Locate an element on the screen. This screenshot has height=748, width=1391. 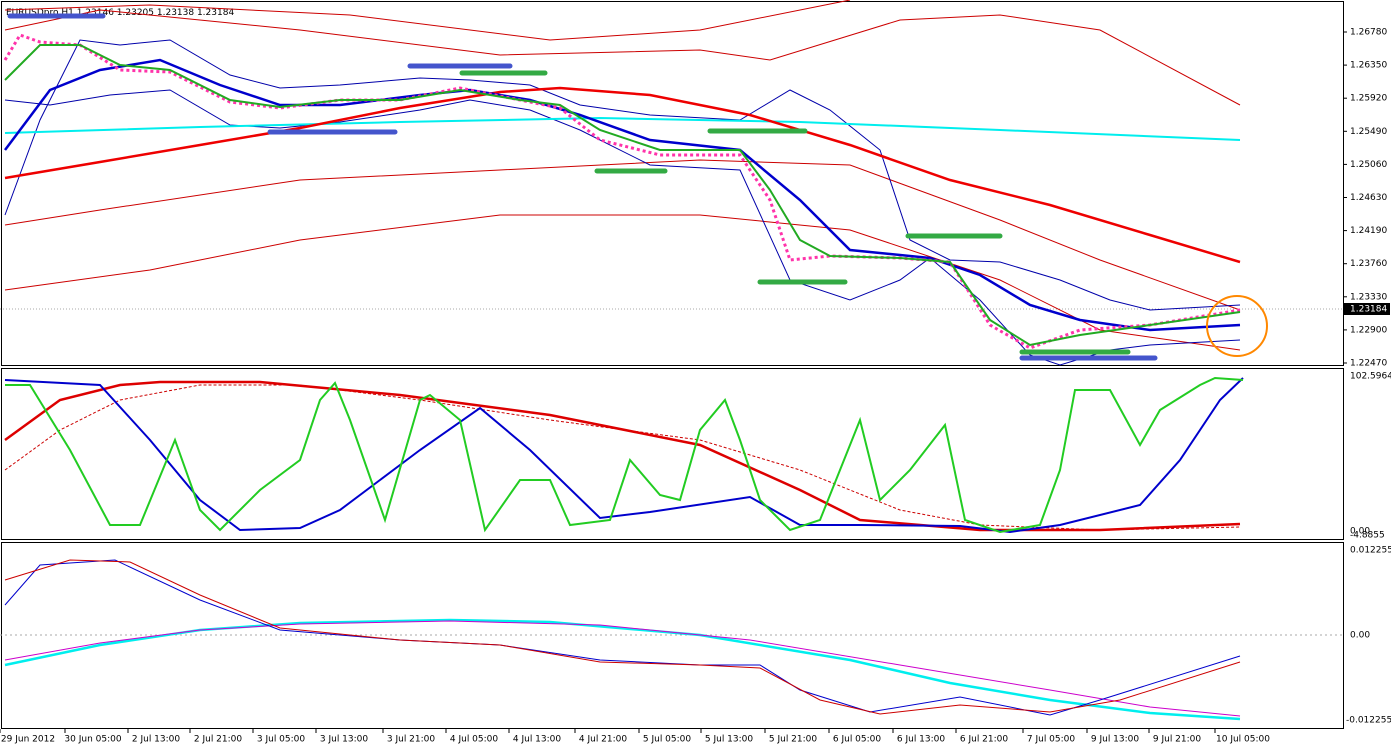
osc-bottom: -4.8855 is located at coordinates (1367, 536).